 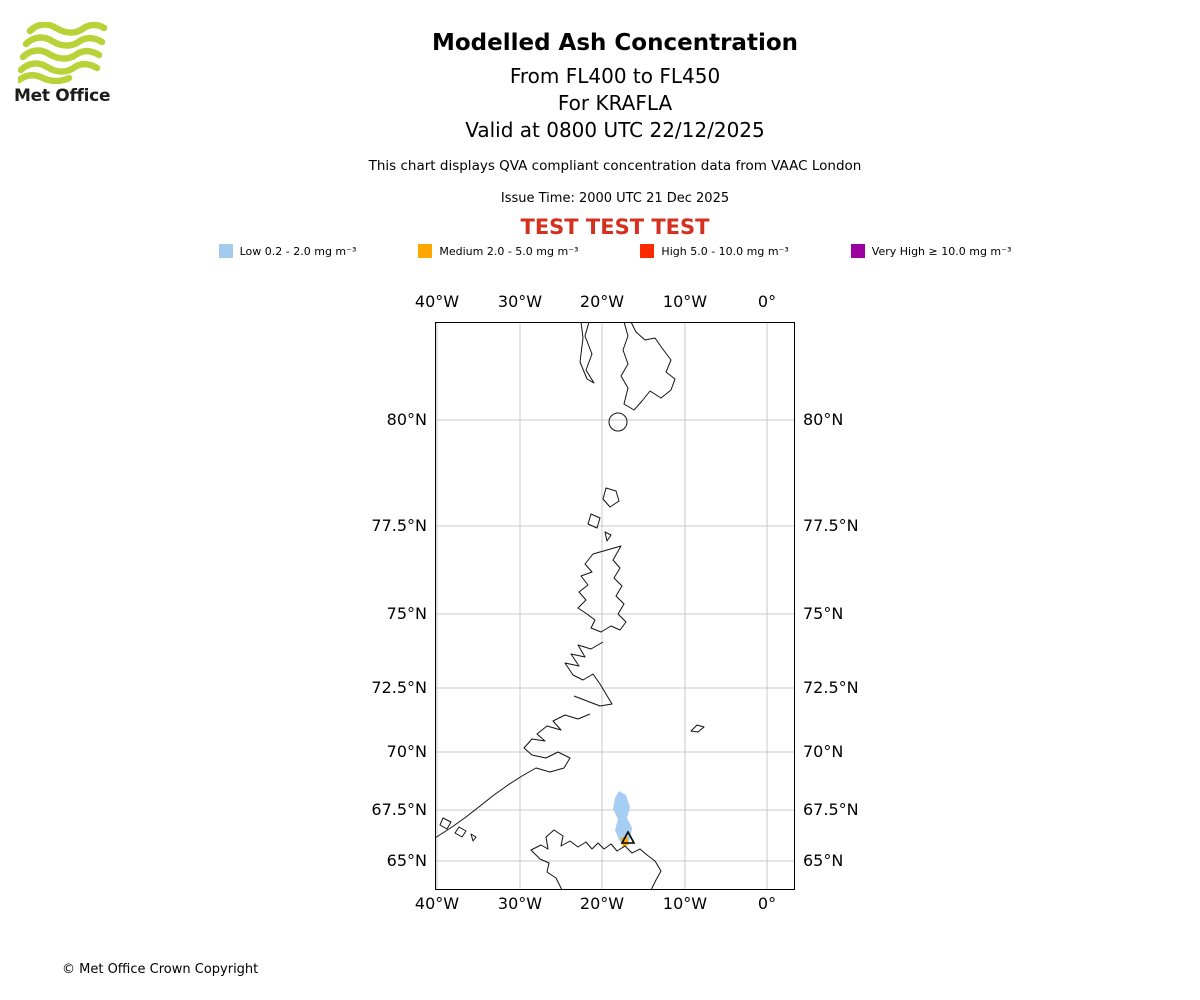 I want to click on legend-item-very-high: Very High ≥ 10.0 mg m⁻³, so click(x=931, y=251).